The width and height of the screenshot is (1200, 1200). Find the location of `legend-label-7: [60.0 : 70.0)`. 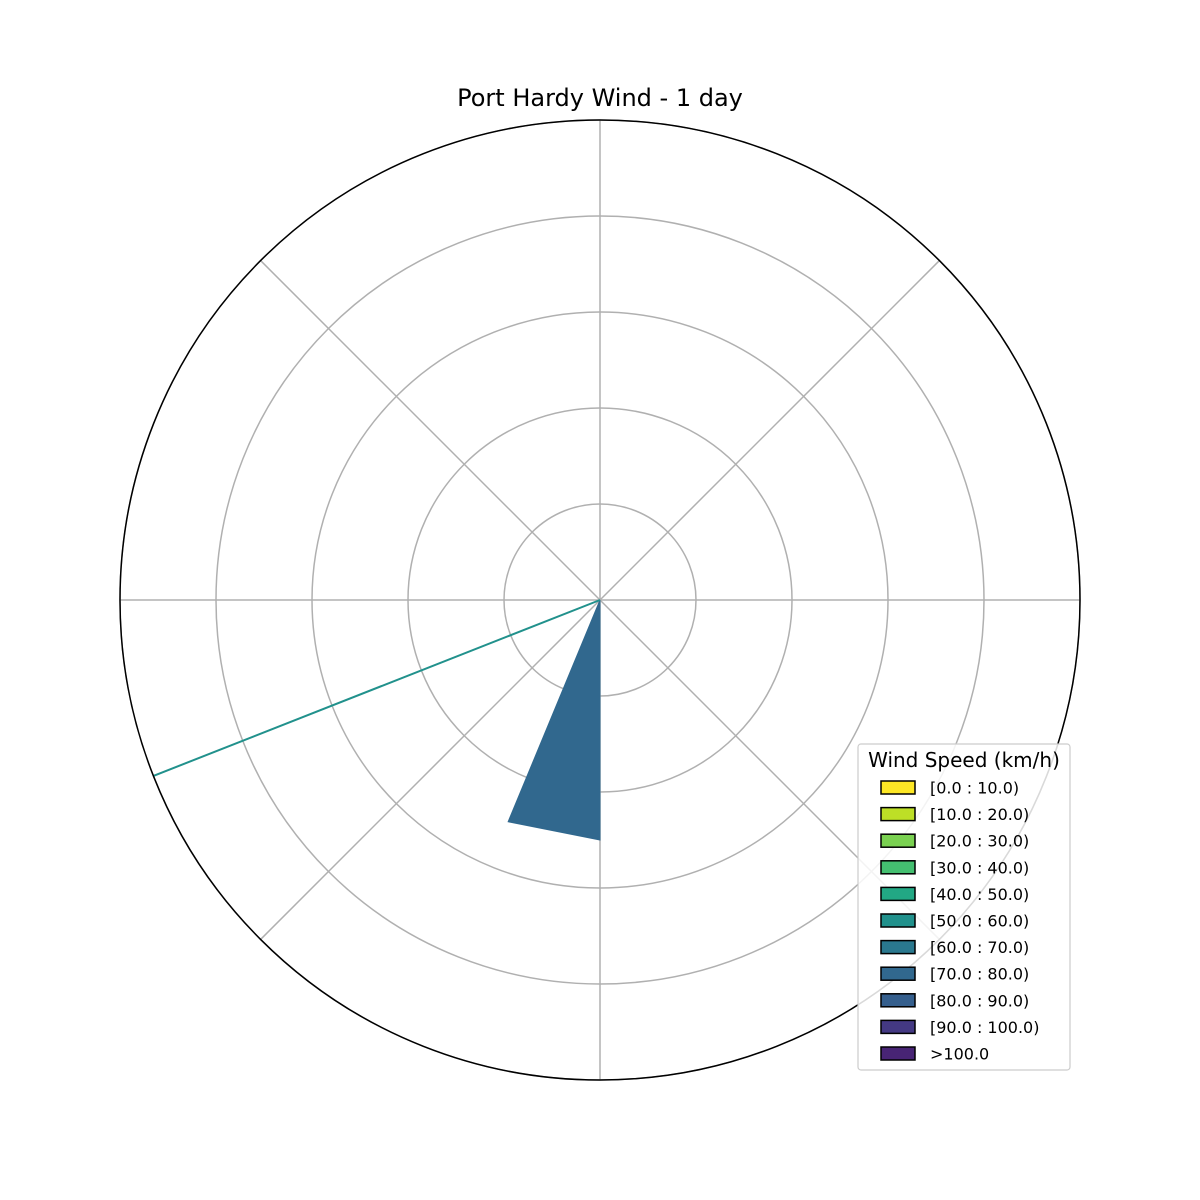

legend-label-7: [60.0 : 70.0) is located at coordinates (979, 947).